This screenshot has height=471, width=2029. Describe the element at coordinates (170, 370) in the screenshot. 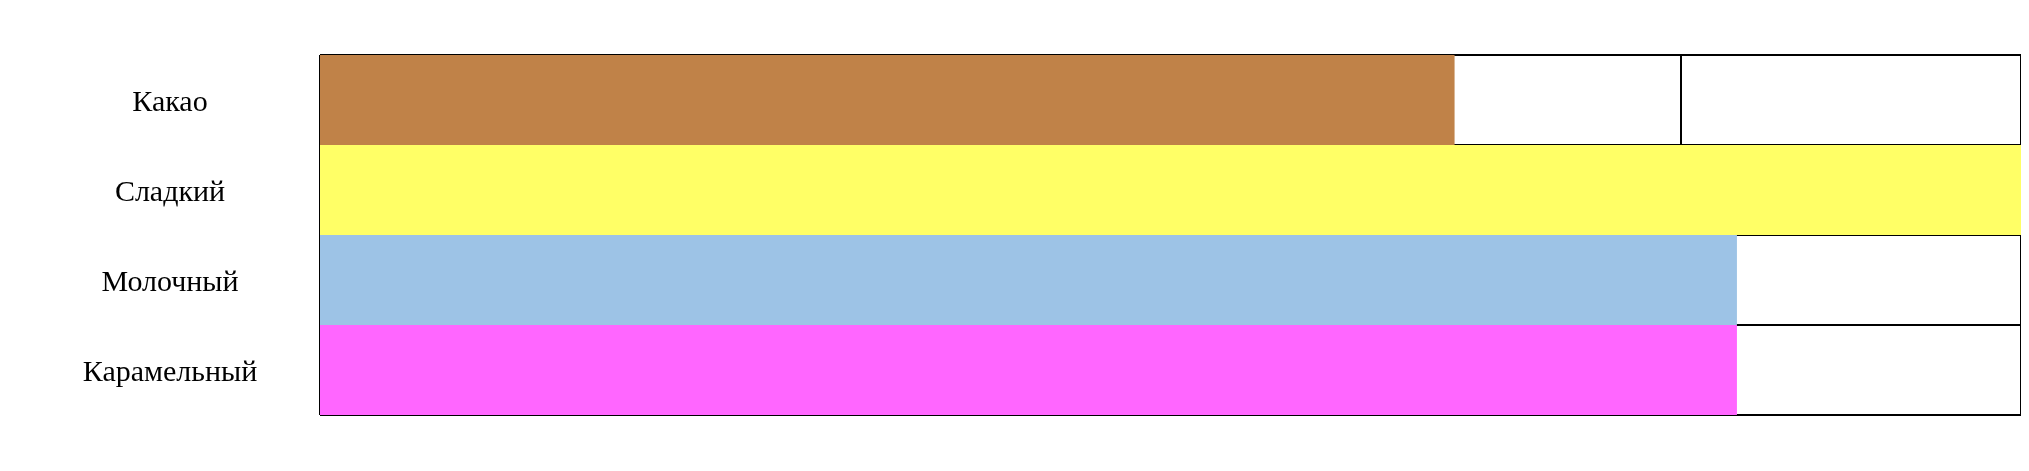

I see `y-tick-label: Карамельный` at that location.